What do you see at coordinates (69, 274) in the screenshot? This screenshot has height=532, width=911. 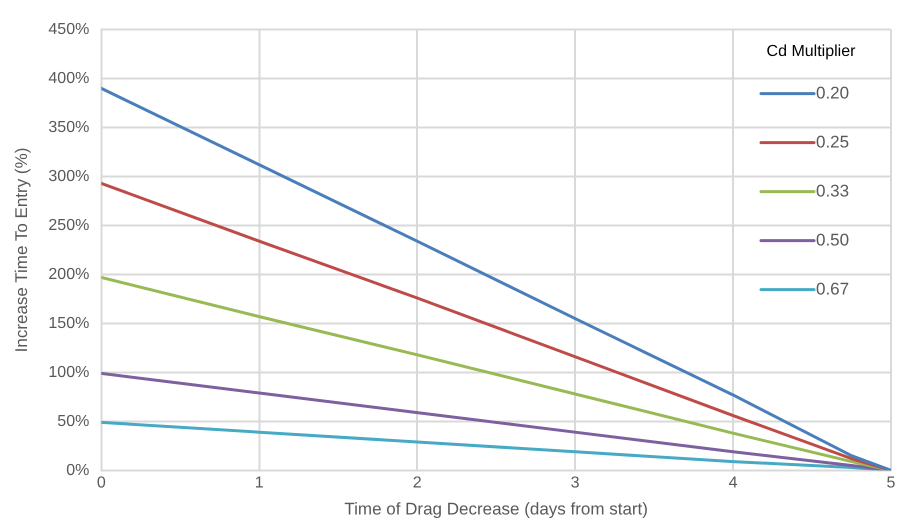 I see `y-tick-label: 200%` at bounding box center [69, 274].